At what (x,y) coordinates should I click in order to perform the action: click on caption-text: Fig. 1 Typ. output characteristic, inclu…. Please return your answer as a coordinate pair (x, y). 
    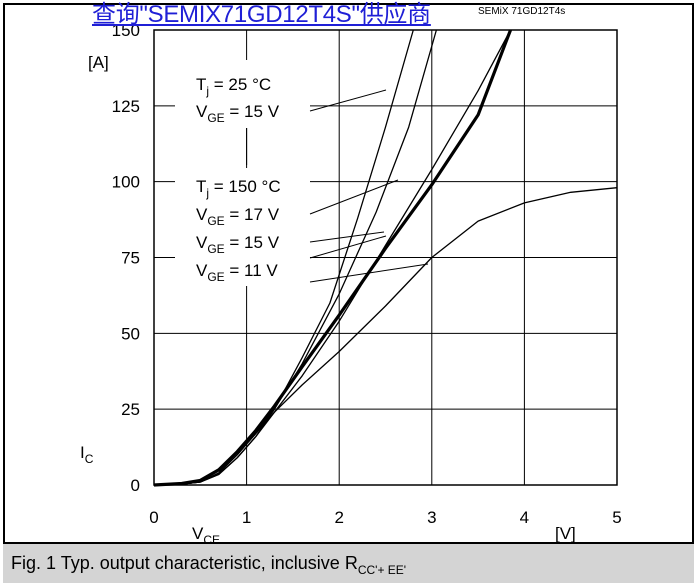
    Looking at the image, I should click on (184, 563).